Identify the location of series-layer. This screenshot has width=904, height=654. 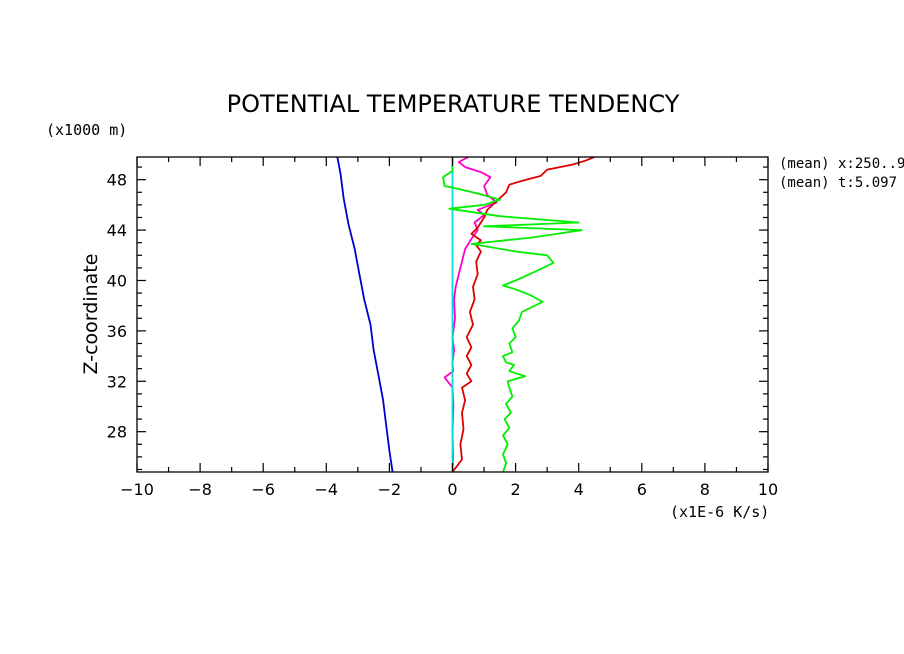
(465, 314).